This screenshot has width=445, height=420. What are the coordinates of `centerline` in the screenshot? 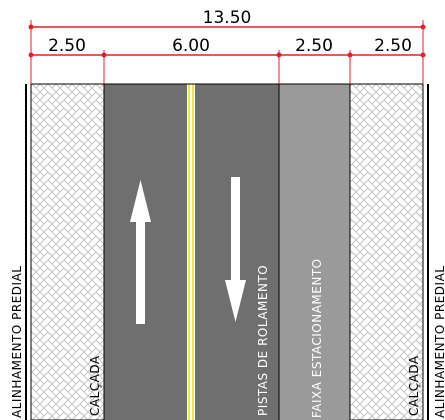 It's located at (191, 252).